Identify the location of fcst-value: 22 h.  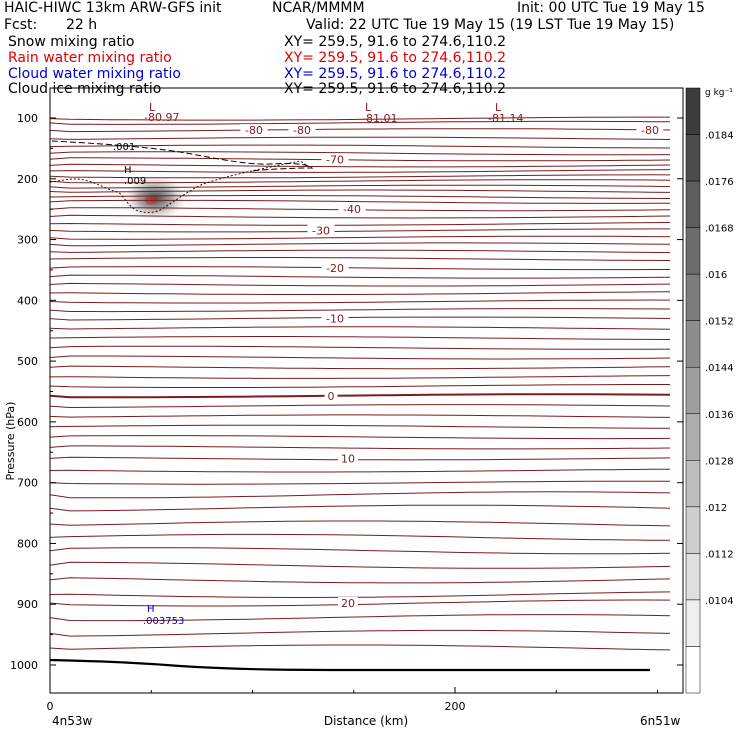
(82, 25).